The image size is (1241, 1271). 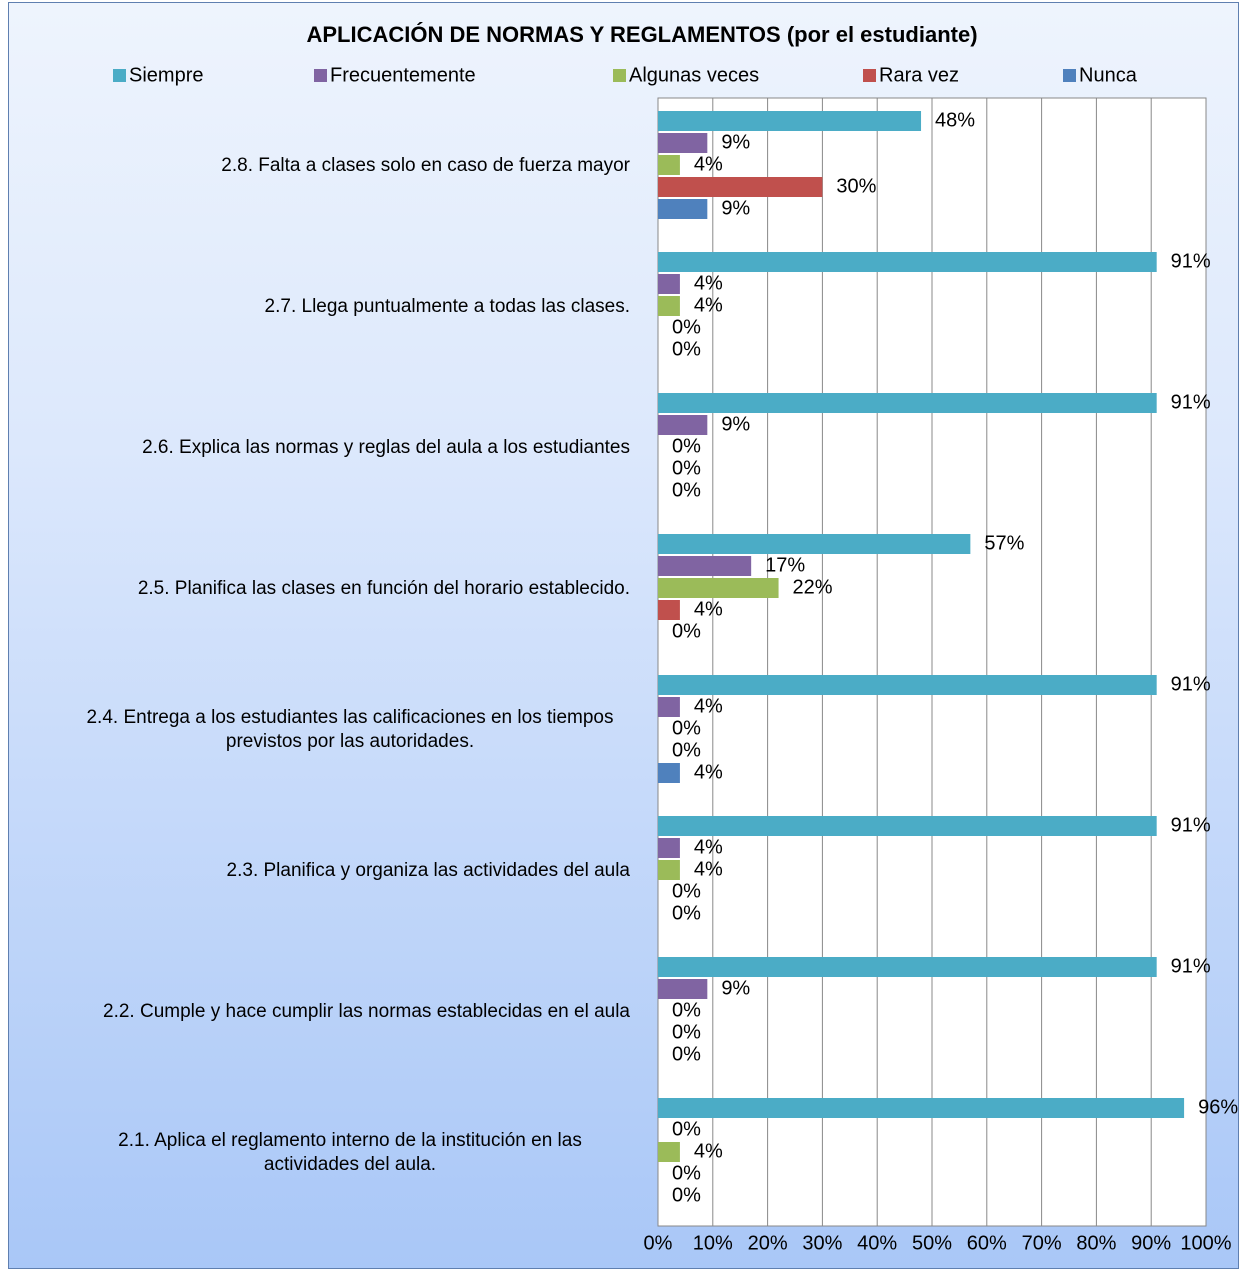 I want to click on data-label: 57%, so click(x=1004, y=543).